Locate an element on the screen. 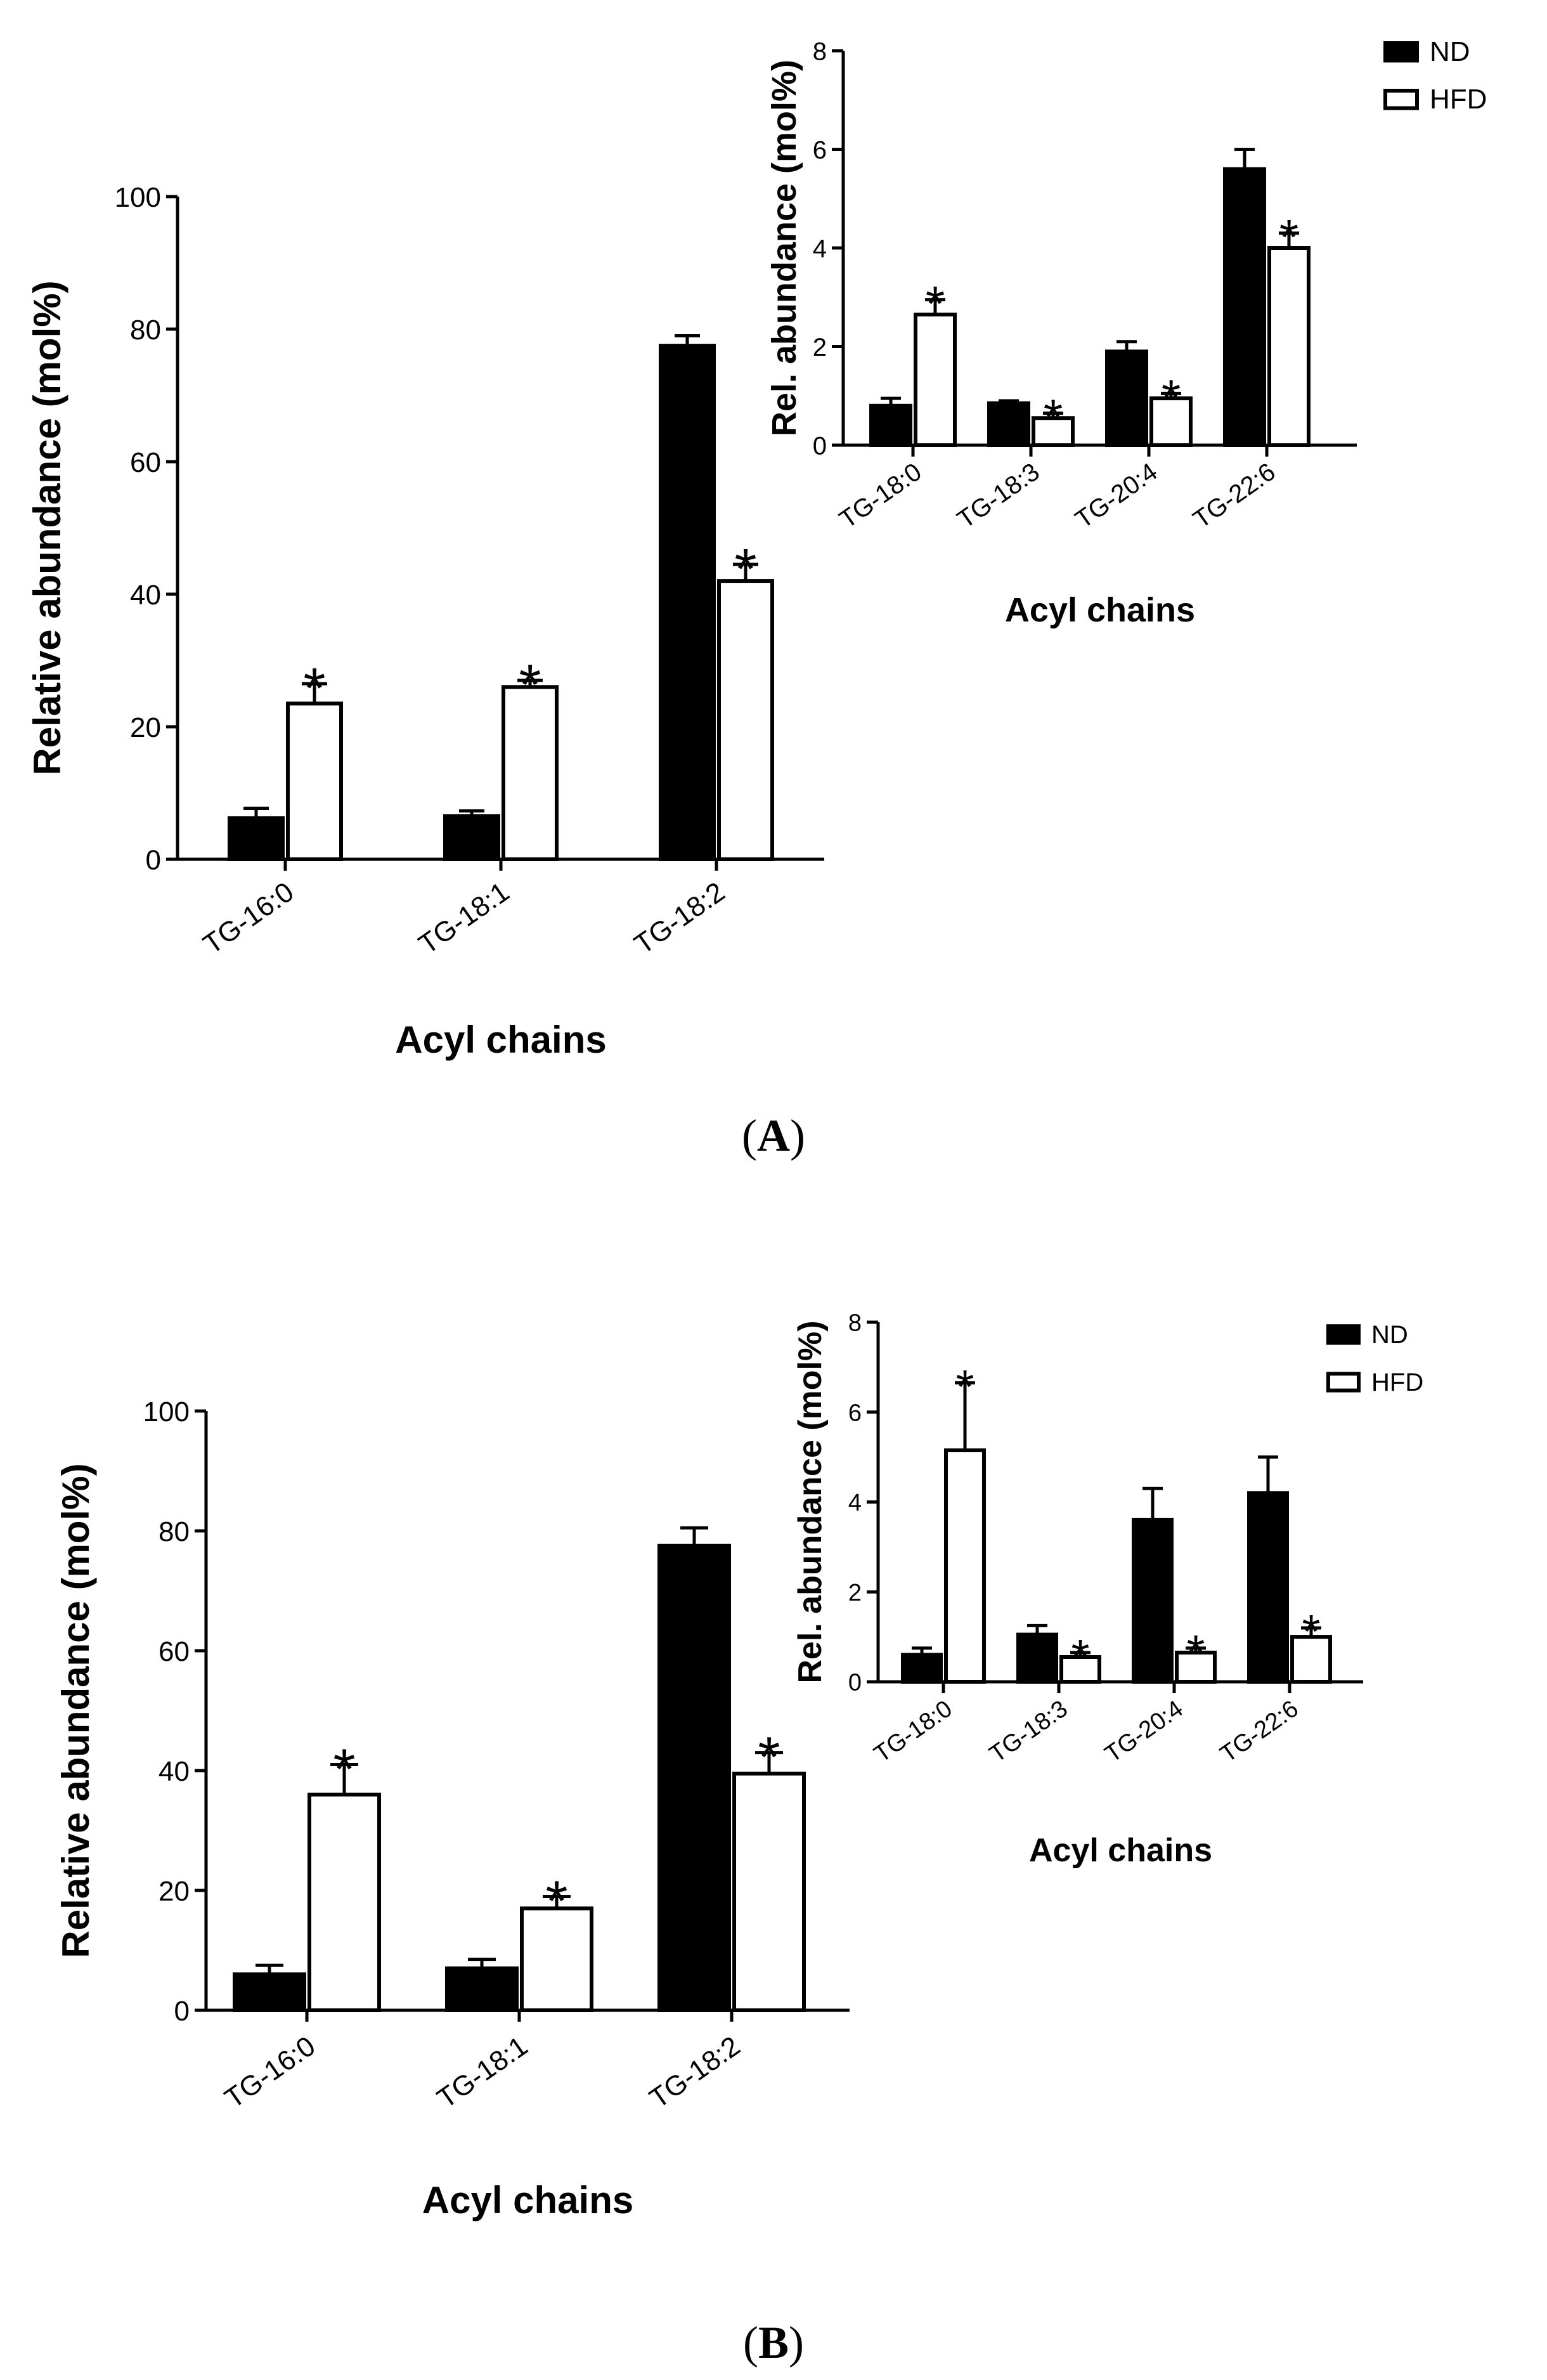 This screenshot has height=2380, width=1547. panel-label-a: (A) is located at coordinates (773, 1135).